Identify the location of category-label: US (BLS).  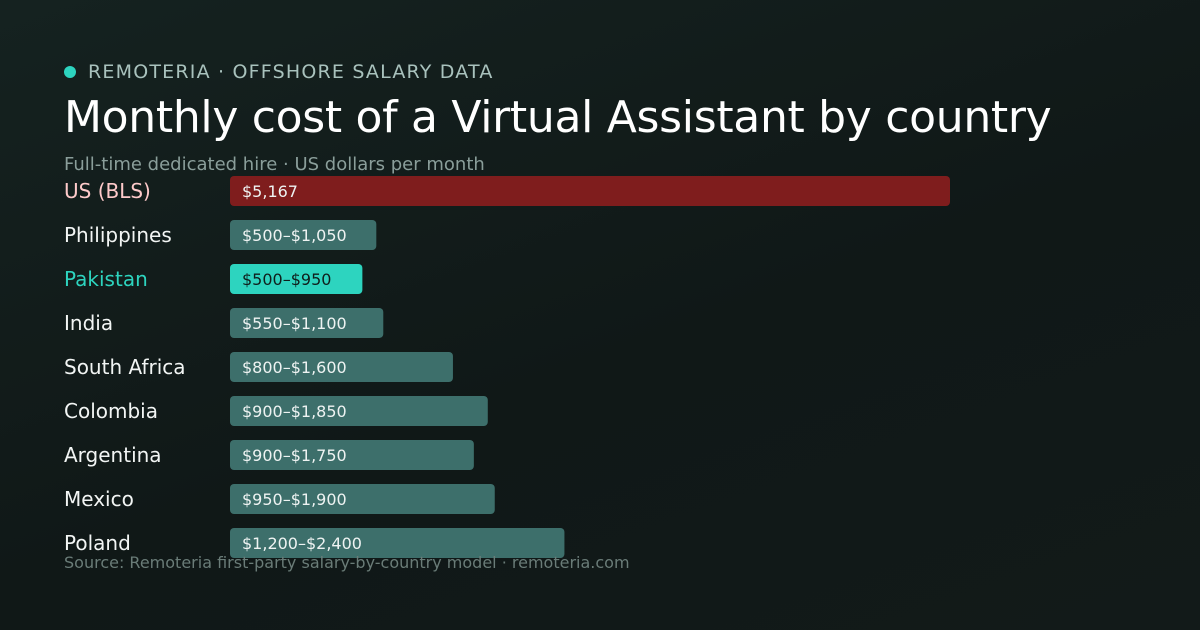
(107, 191).